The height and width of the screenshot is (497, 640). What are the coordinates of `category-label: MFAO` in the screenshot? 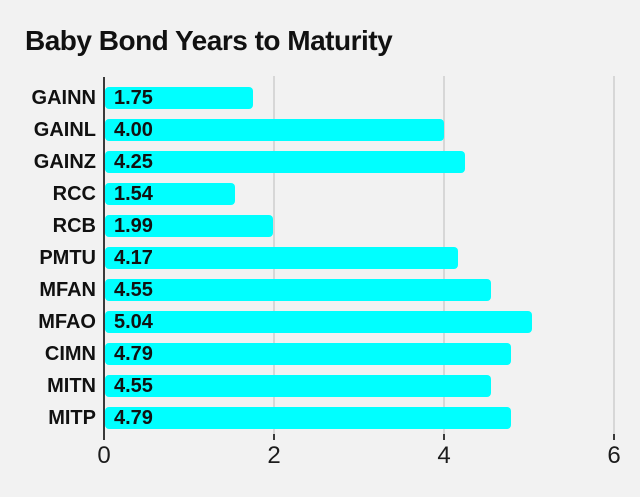 It's located at (67, 322).